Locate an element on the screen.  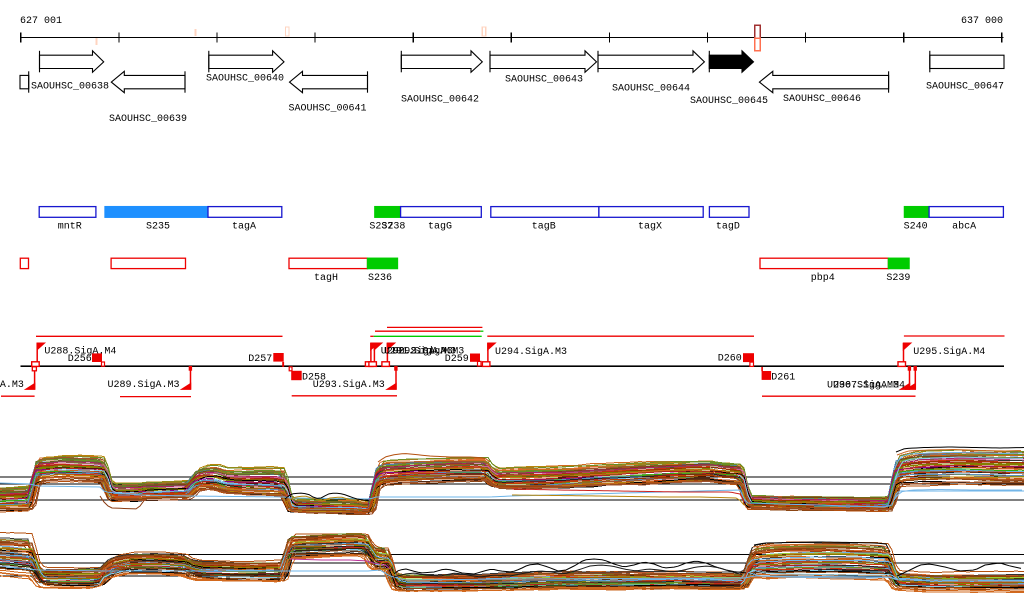
svg-text: U296.SigA.M3 is located at coordinates (863, 385).